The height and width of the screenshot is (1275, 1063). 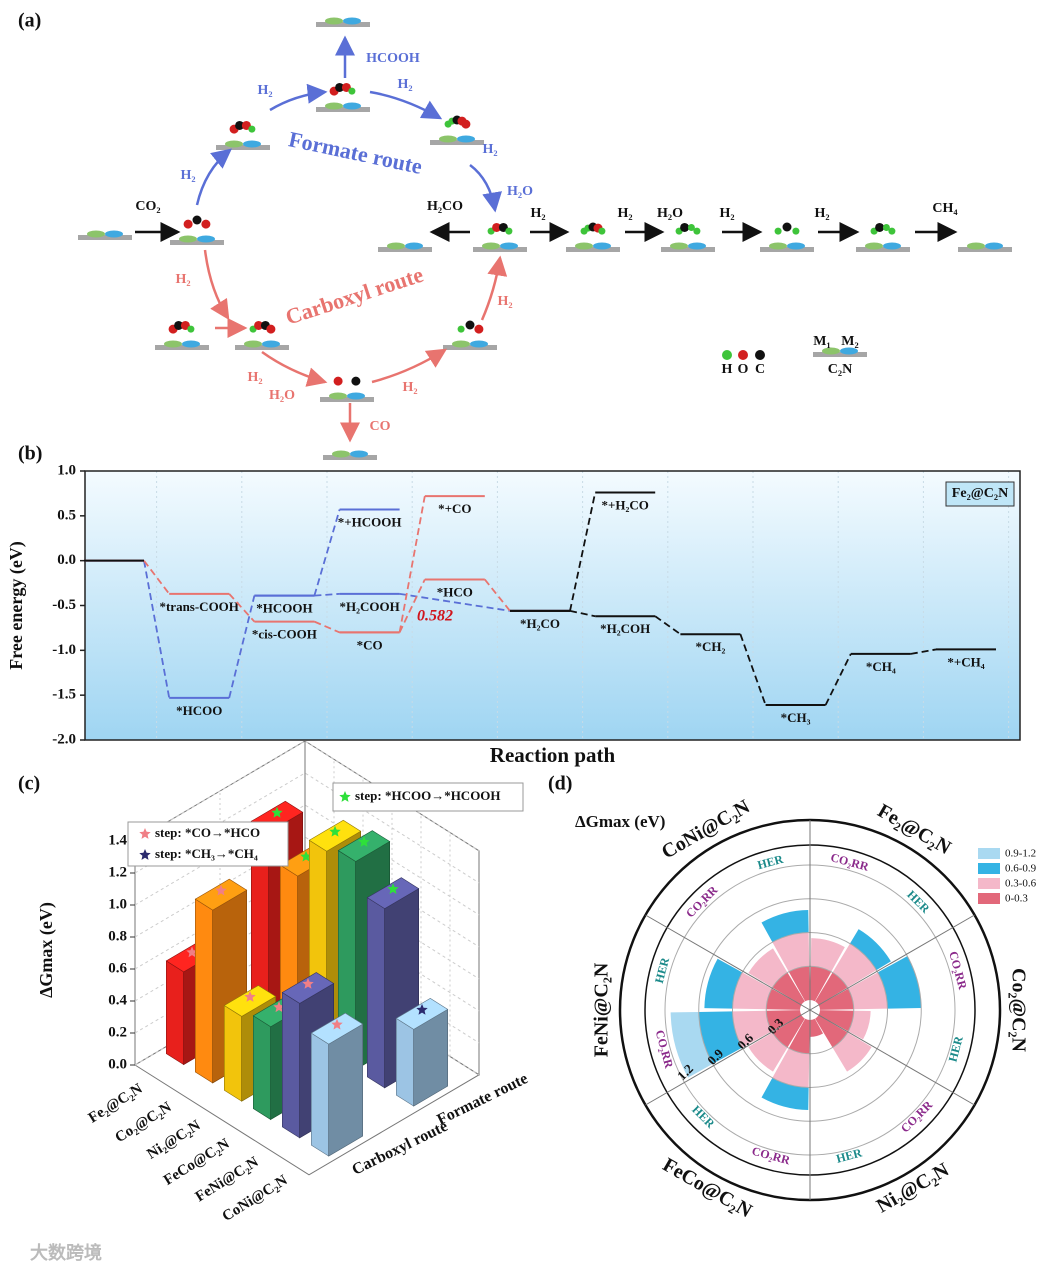 What do you see at coordinates (369, 606) in the screenshot?
I see `level-label: *H₂COOH` at bounding box center [369, 606].